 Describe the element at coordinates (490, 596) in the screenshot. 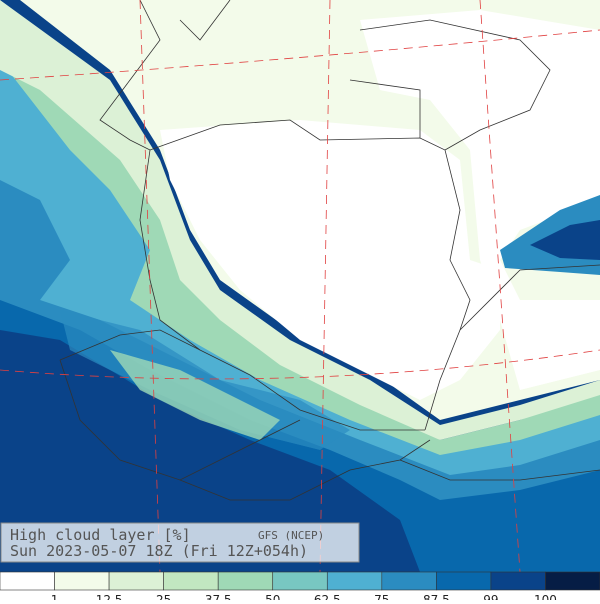

I see `colorbar-label: 99` at that location.